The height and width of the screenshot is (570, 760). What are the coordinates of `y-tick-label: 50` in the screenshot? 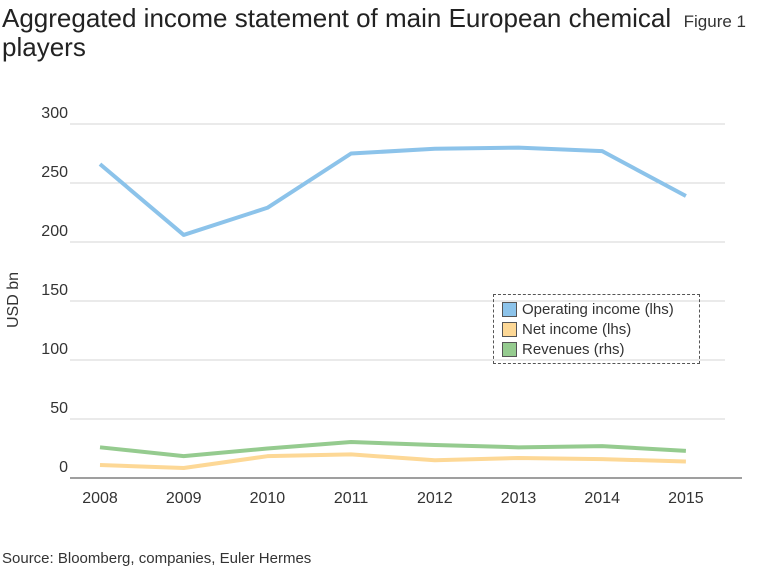 It's located at (59, 408).